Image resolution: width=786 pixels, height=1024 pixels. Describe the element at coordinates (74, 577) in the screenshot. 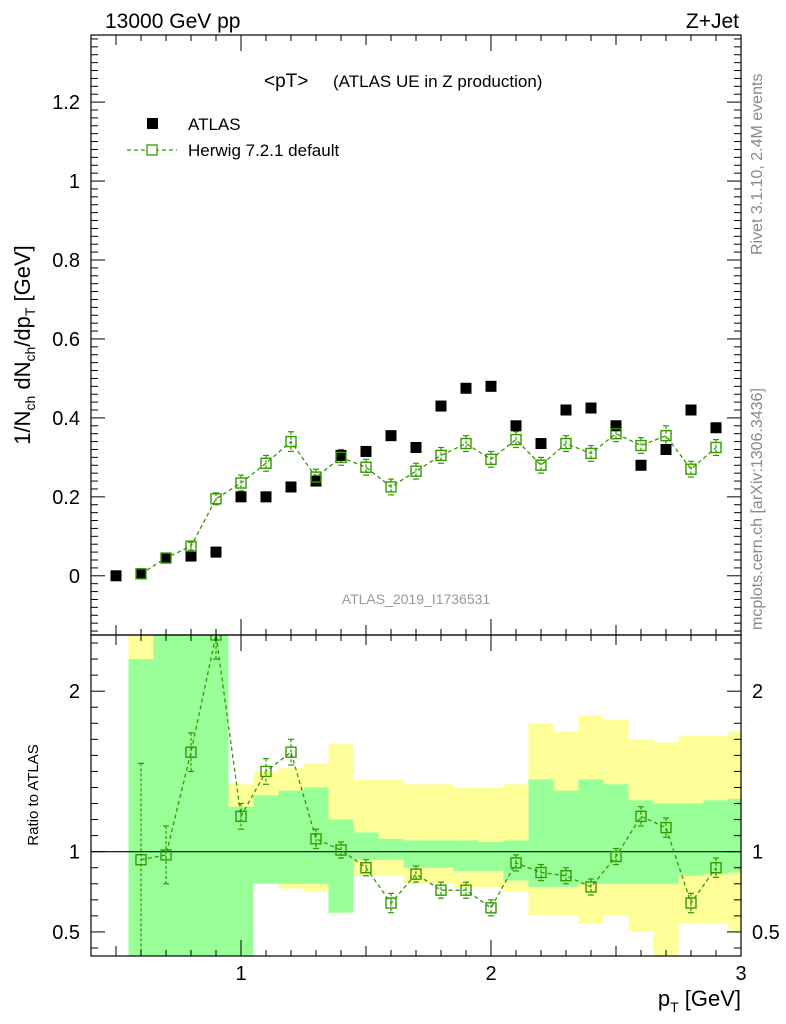

I see `main-ytick-label: 0` at that location.